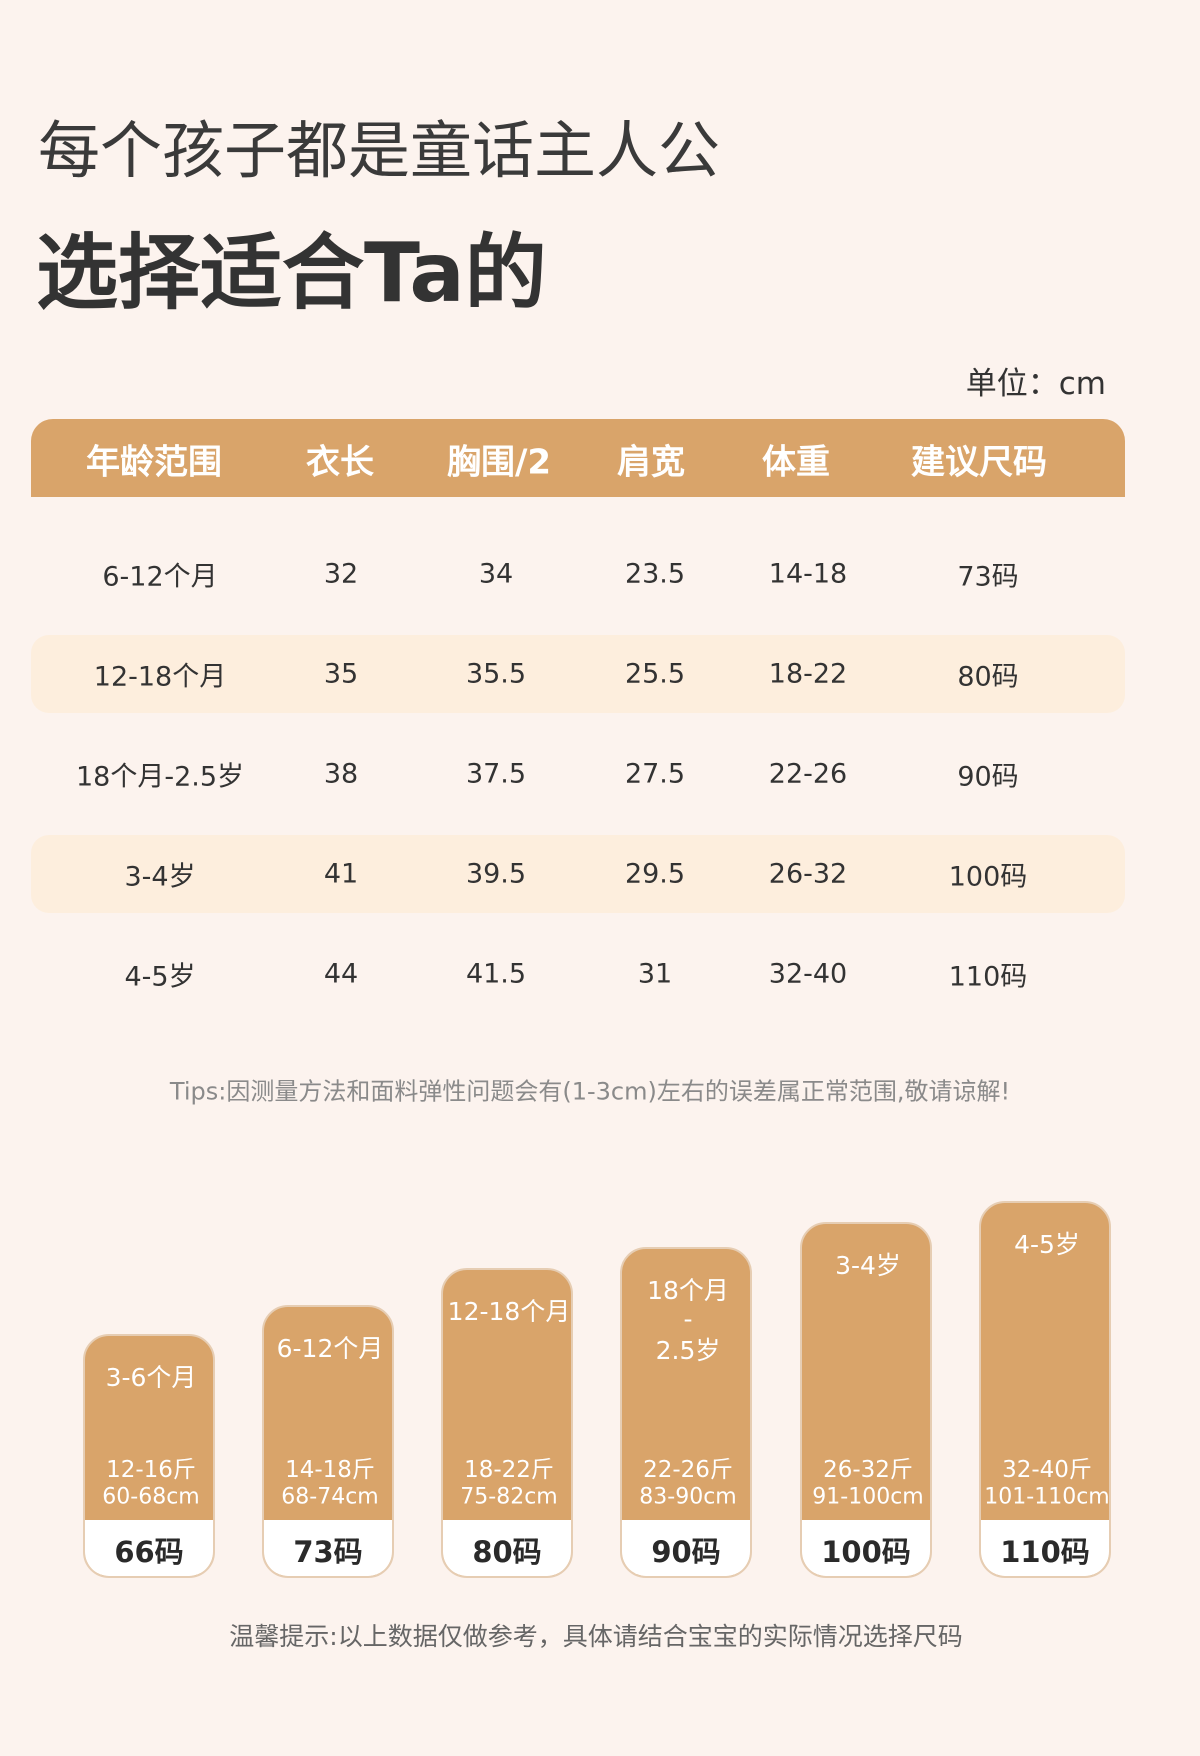  What do you see at coordinates (496, 574) in the screenshot?
I see `table-cell: 34` at bounding box center [496, 574].